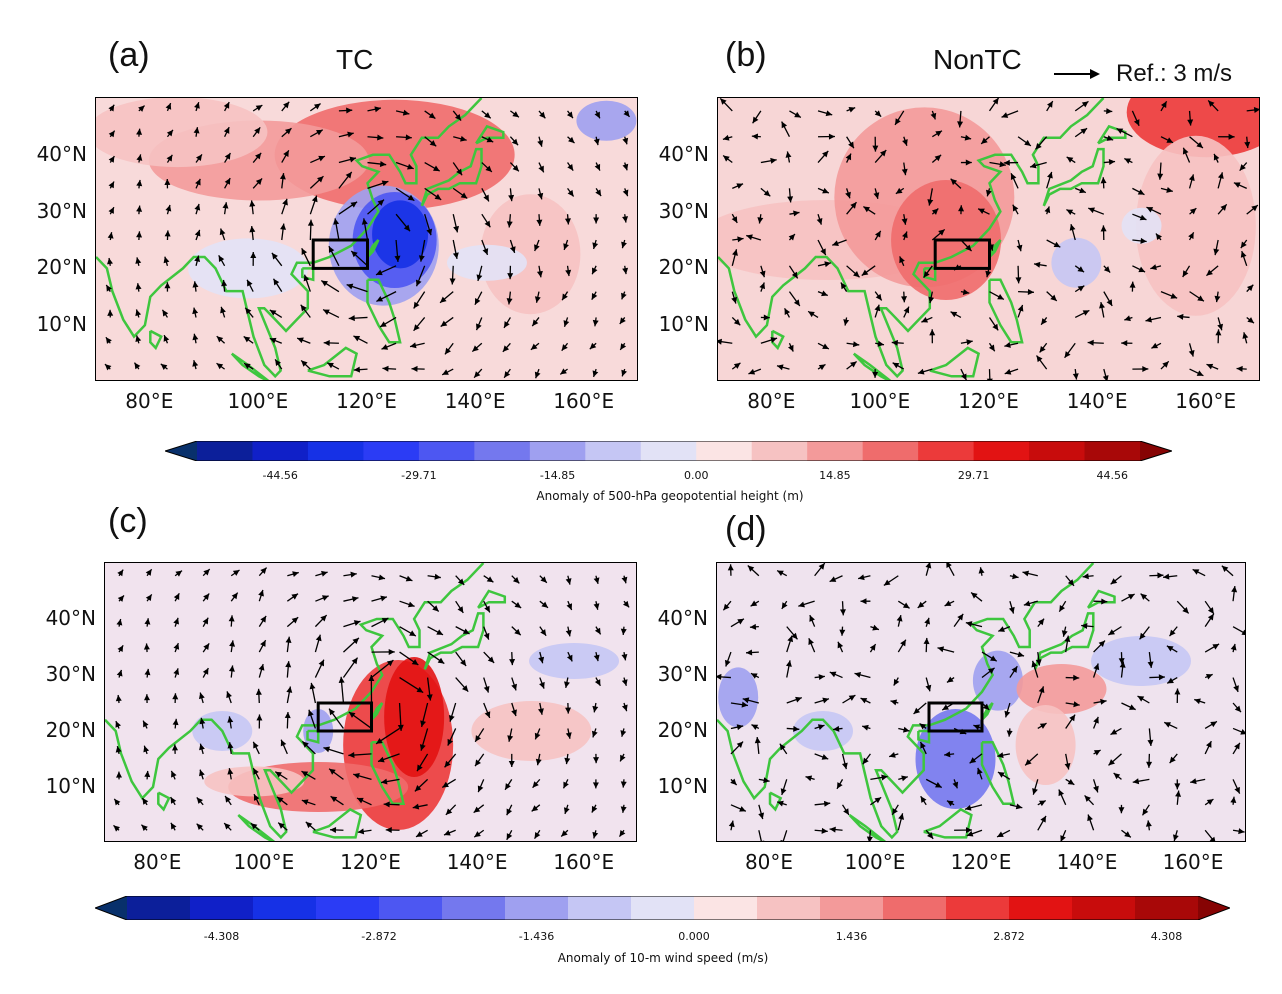 This screenshot has width=1282, height=994. What do you see at coordinates (694, 936) in the screenshot?
I see `colorbar-tick-label: 0.000` at bounding box center [694, 936].